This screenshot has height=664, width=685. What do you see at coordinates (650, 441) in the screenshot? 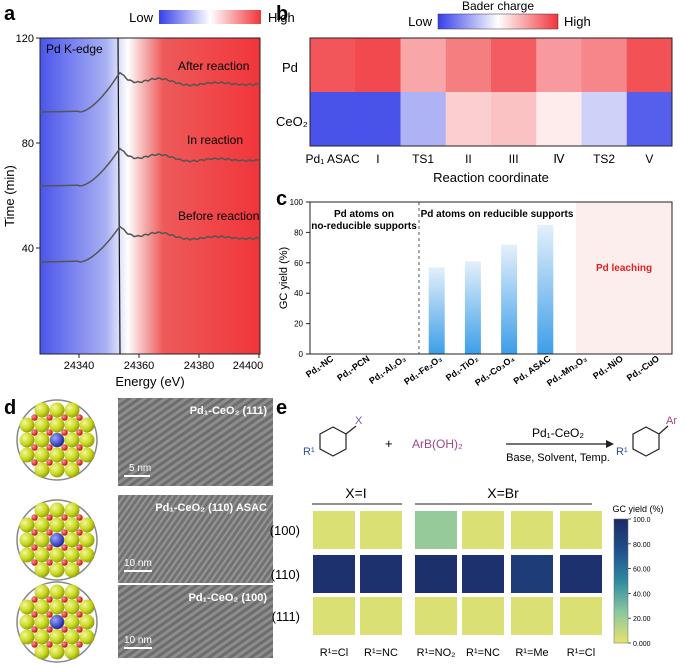
I see `product-ring-icon` at bounding box center [650, 441].